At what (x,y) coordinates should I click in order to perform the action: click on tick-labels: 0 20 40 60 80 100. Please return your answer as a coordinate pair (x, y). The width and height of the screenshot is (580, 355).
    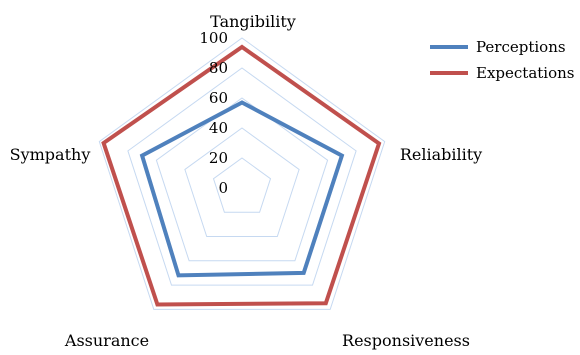
    Looking at the image, I should click on (213, 113).